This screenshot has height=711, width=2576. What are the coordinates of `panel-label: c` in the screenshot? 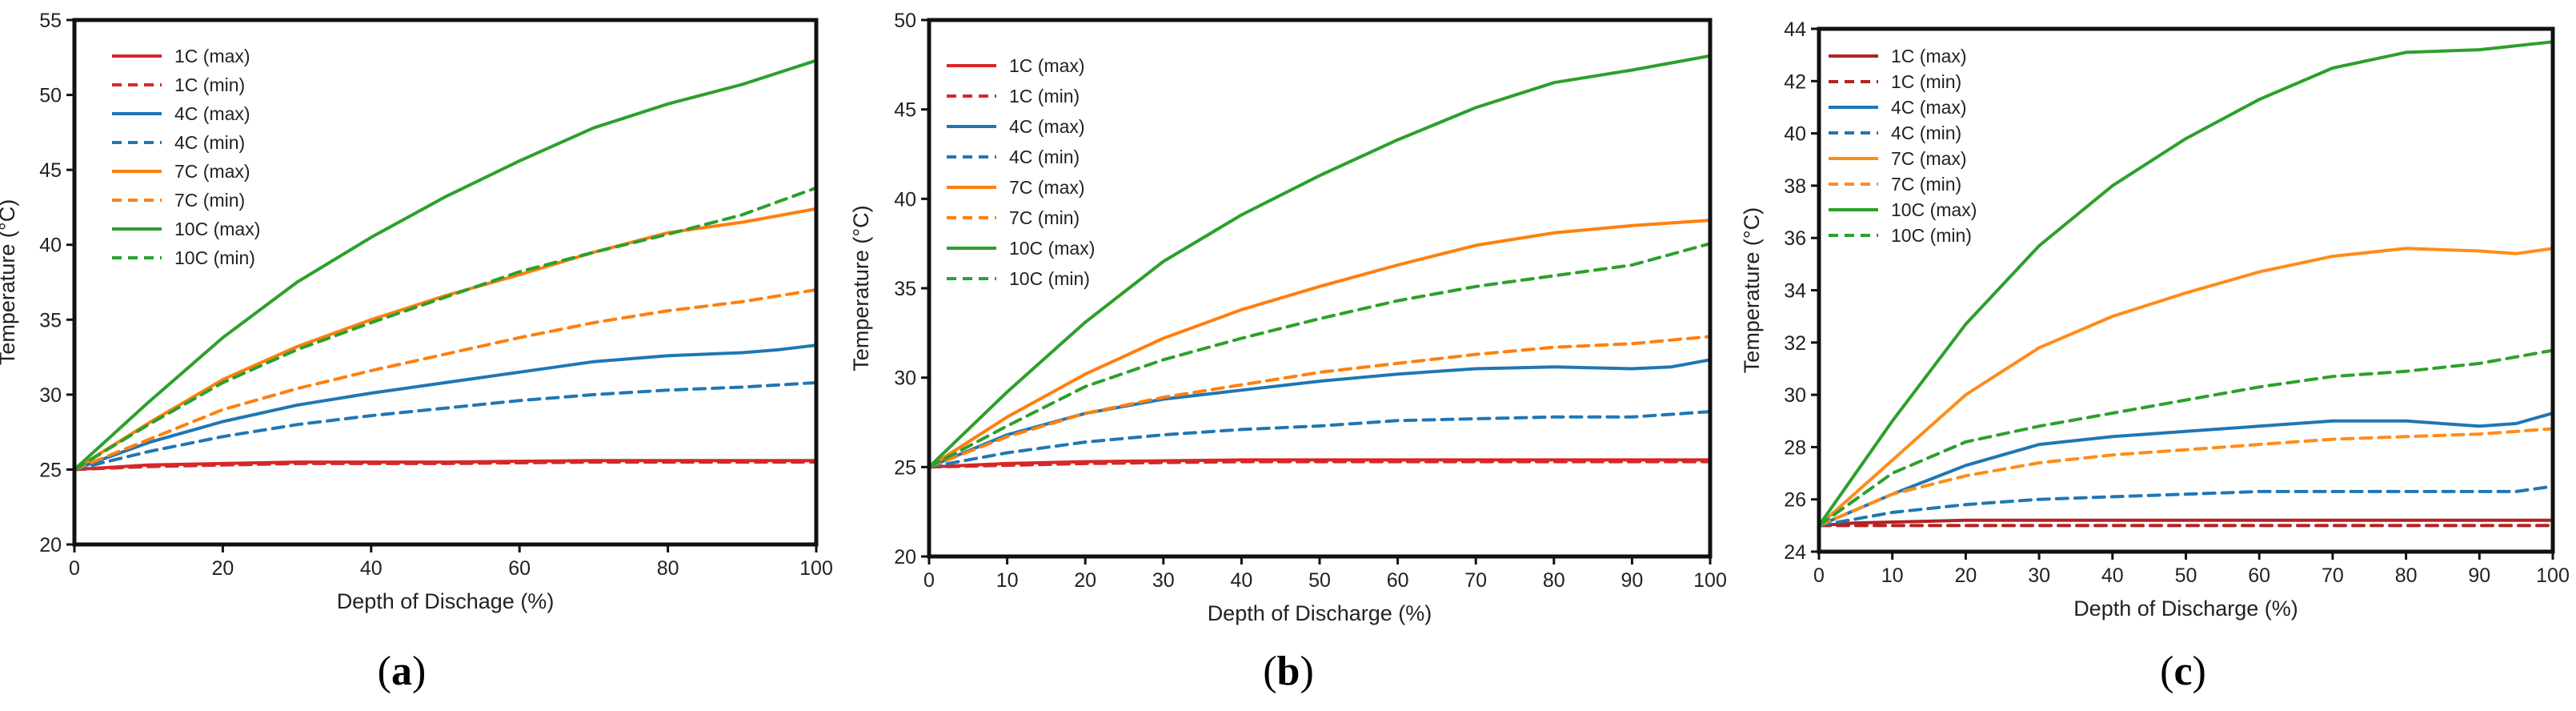 It's located at (2182, 671).